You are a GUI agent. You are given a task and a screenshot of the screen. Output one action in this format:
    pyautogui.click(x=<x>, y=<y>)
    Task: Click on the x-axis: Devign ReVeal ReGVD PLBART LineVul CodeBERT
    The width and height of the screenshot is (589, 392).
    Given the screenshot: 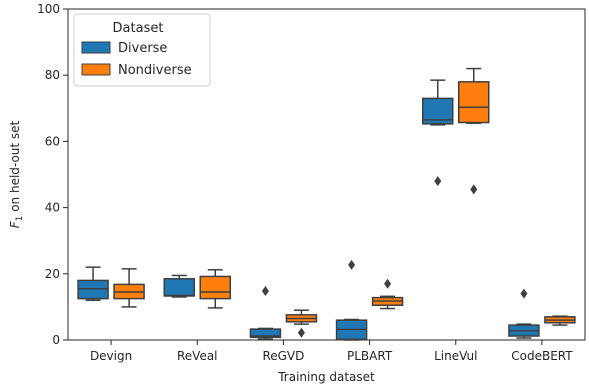 What is the action you would take?
    pyautogui.click(x=331, y=351)
    